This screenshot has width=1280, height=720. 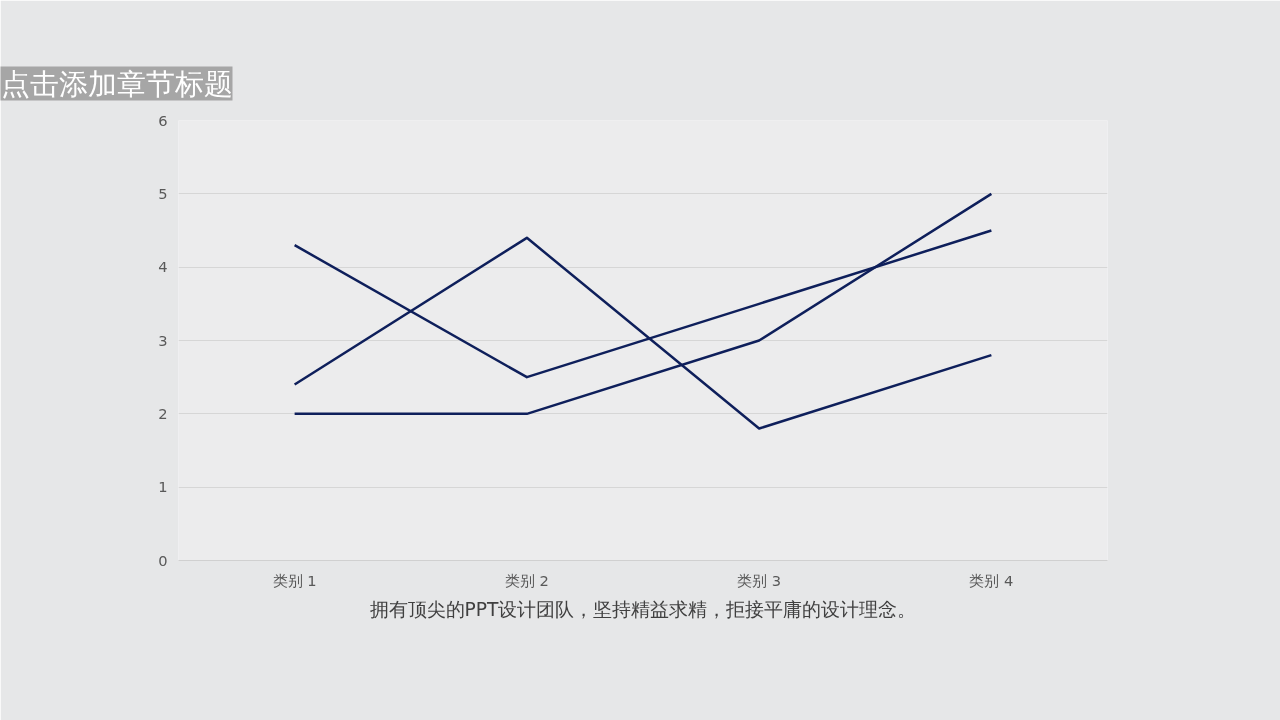 I want to click on y-tick-label: 5, so click(x=163, y=193).